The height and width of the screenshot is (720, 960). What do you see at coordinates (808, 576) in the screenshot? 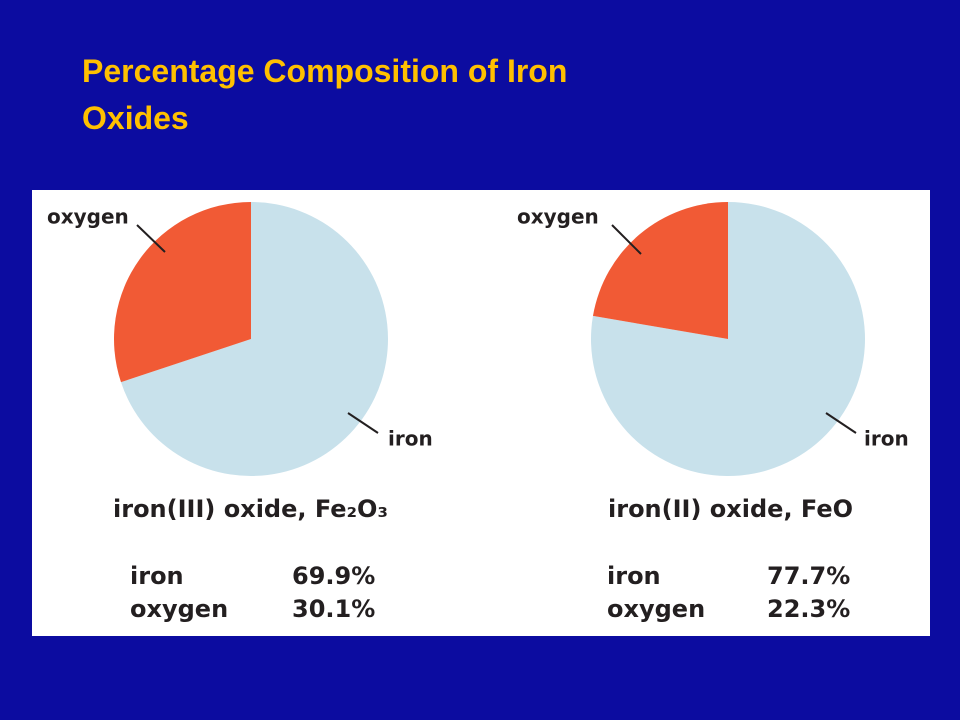
I see `value-label: 77.7%` at bounding box center [808, 576].